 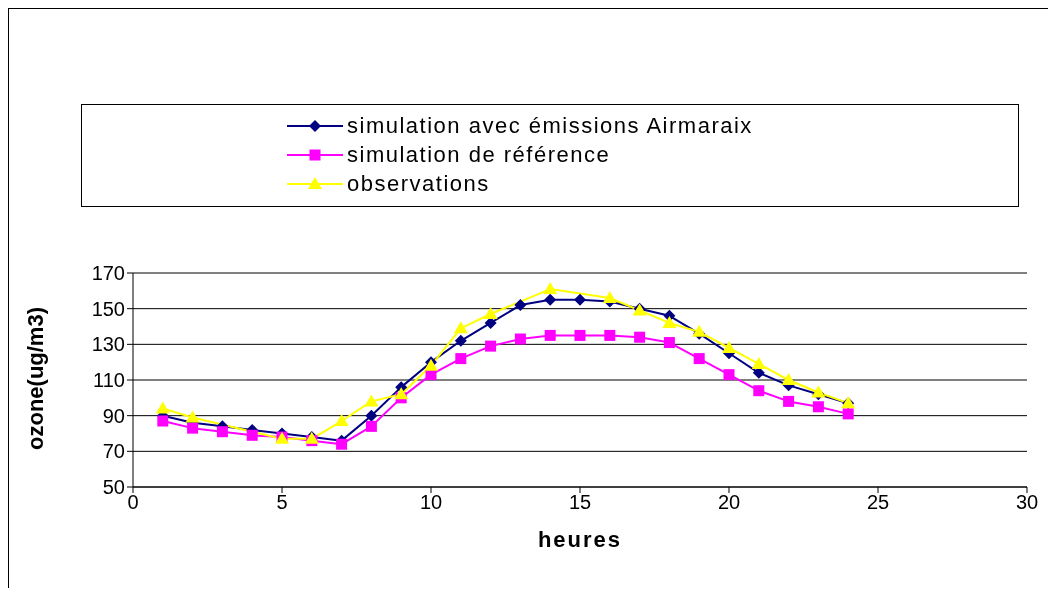 What do you see at coordinates (35, 378) in the screenshot?
I see `y-axis-title: ozone(ug/m3)` at bounding box center [35, 378].